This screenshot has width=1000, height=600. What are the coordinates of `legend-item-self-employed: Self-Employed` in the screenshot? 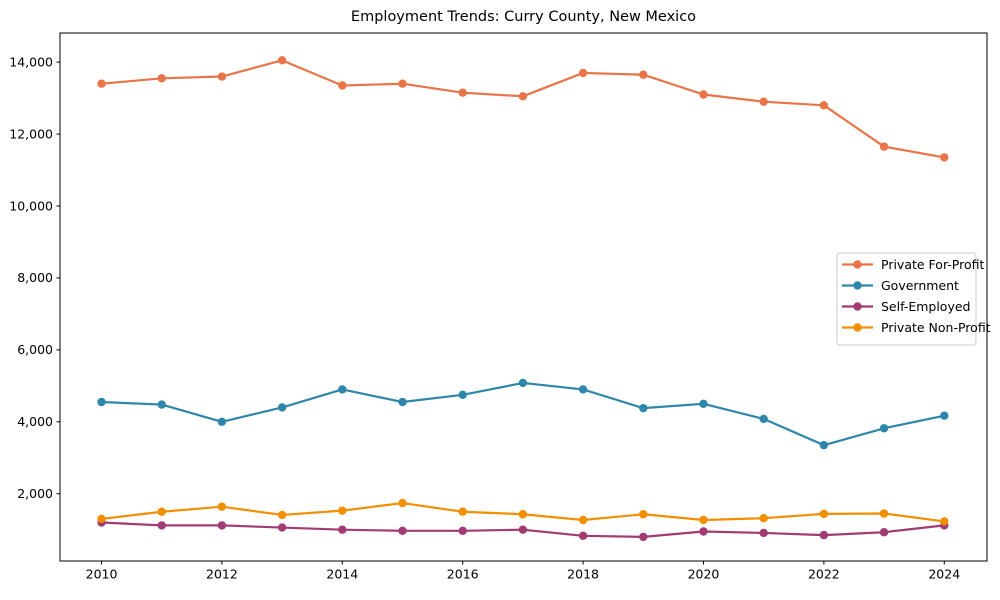 It's located at (906, 306).